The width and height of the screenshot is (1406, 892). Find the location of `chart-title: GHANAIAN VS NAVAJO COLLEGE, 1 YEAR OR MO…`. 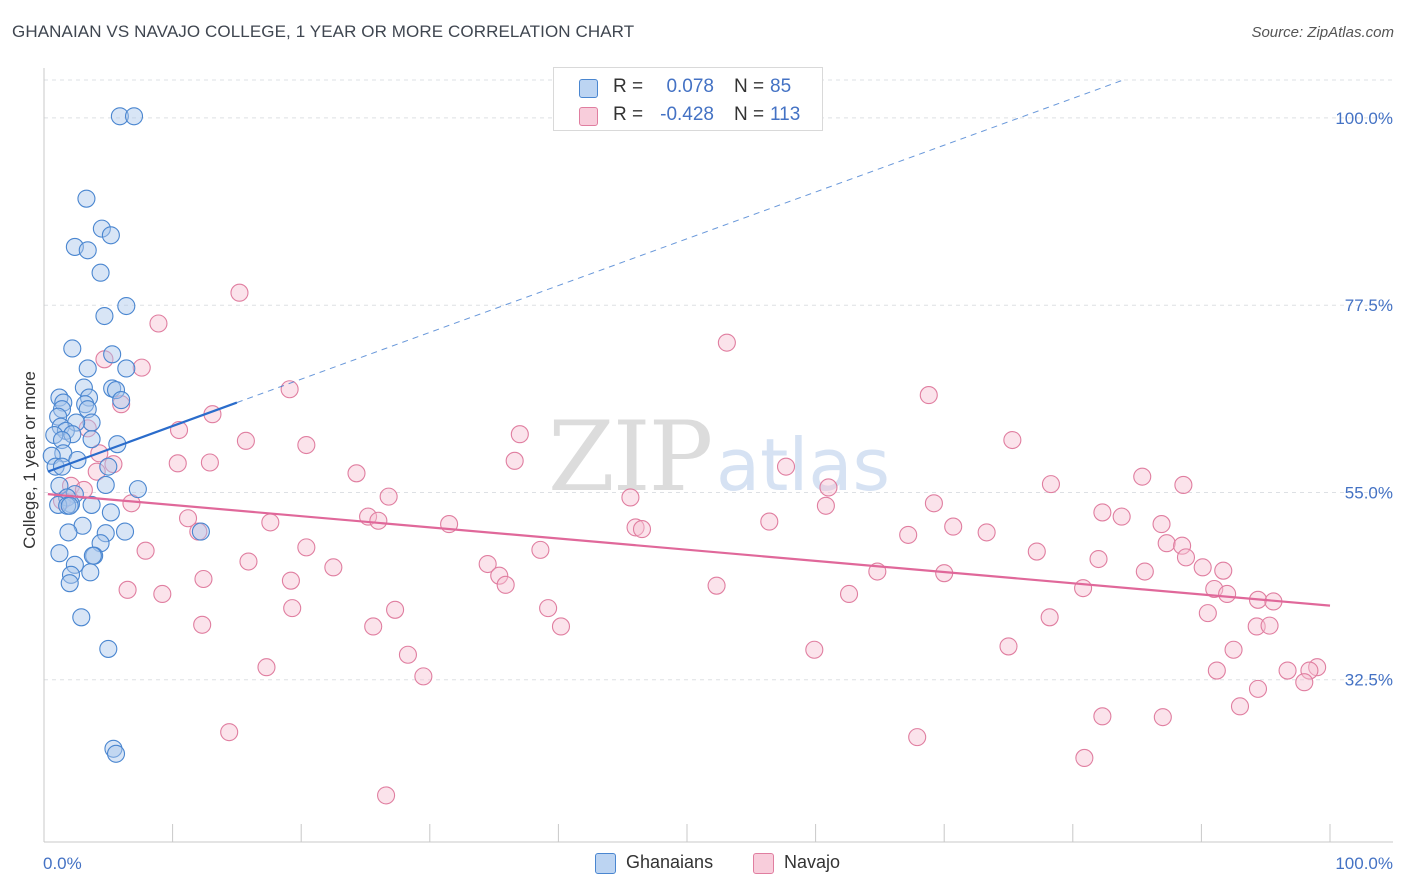

chart-title: GHANAIAN VS NAVAJO COLLEGE, 1 YEAR OR MO… is located at coordinates (323, 31).